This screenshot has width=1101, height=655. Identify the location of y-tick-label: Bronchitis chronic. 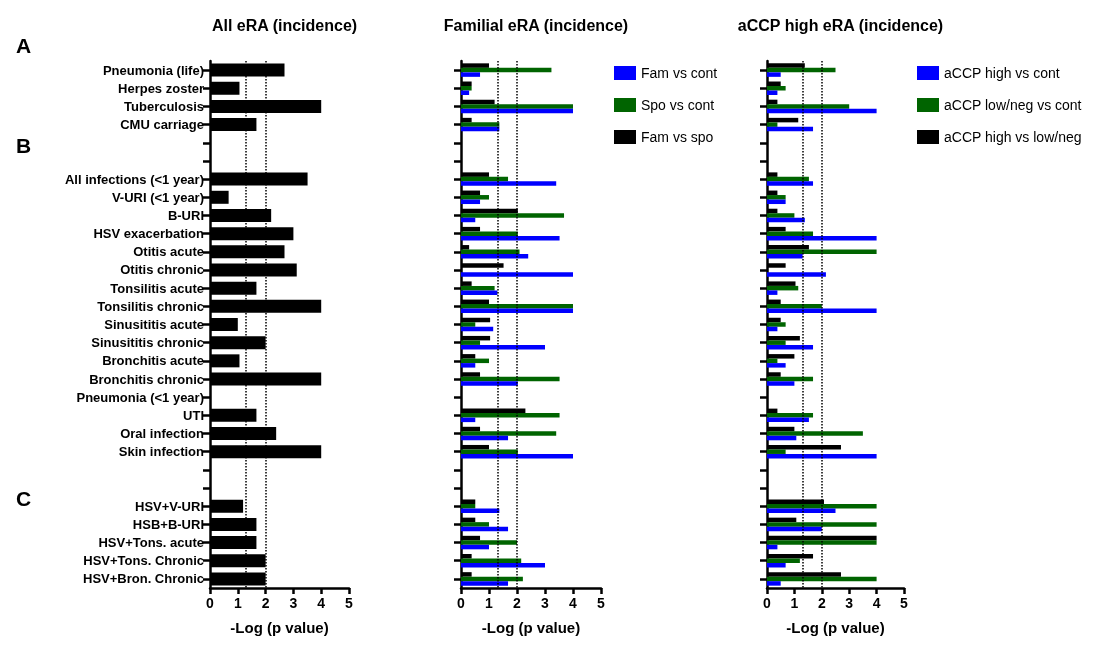
(146, 379).